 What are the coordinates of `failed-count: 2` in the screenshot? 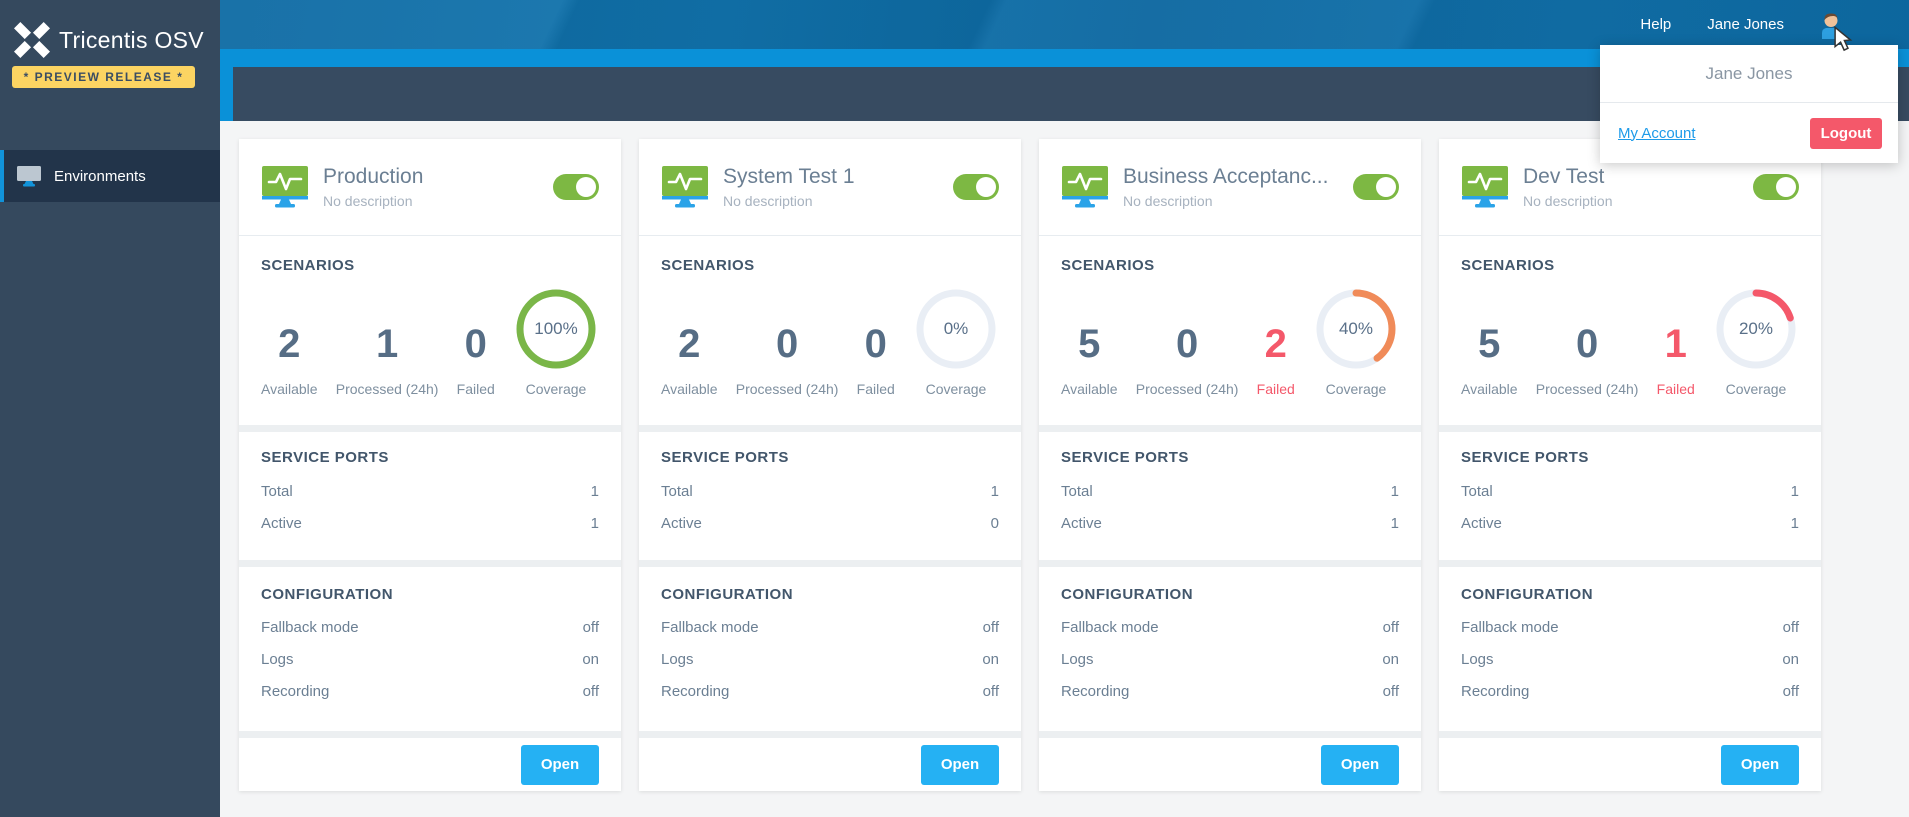 It's located at (1275, 344).